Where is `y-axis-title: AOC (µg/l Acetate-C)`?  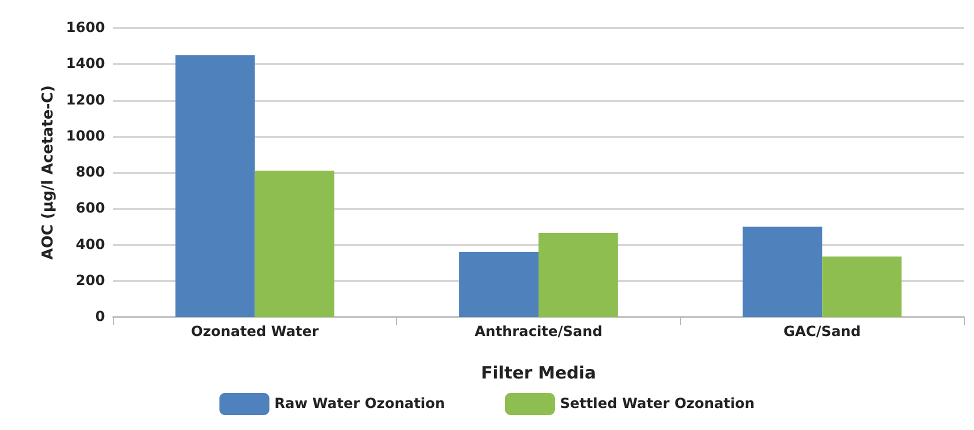
y-axis-title: AOC (µg/l Acetate-C) is located at coordinates (47, 172).